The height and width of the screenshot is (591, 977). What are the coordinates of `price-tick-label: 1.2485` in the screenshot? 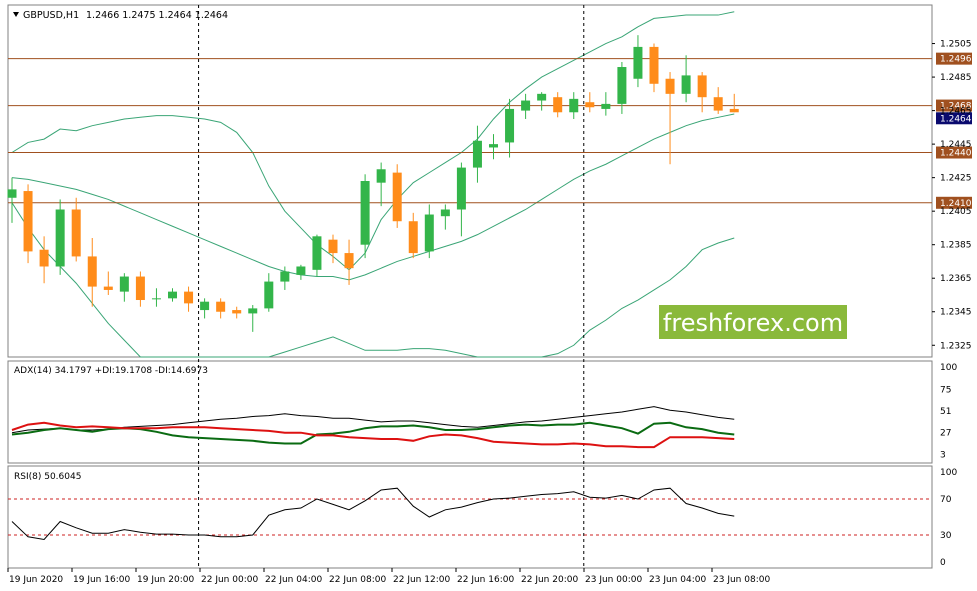 It's located at (956, 78).